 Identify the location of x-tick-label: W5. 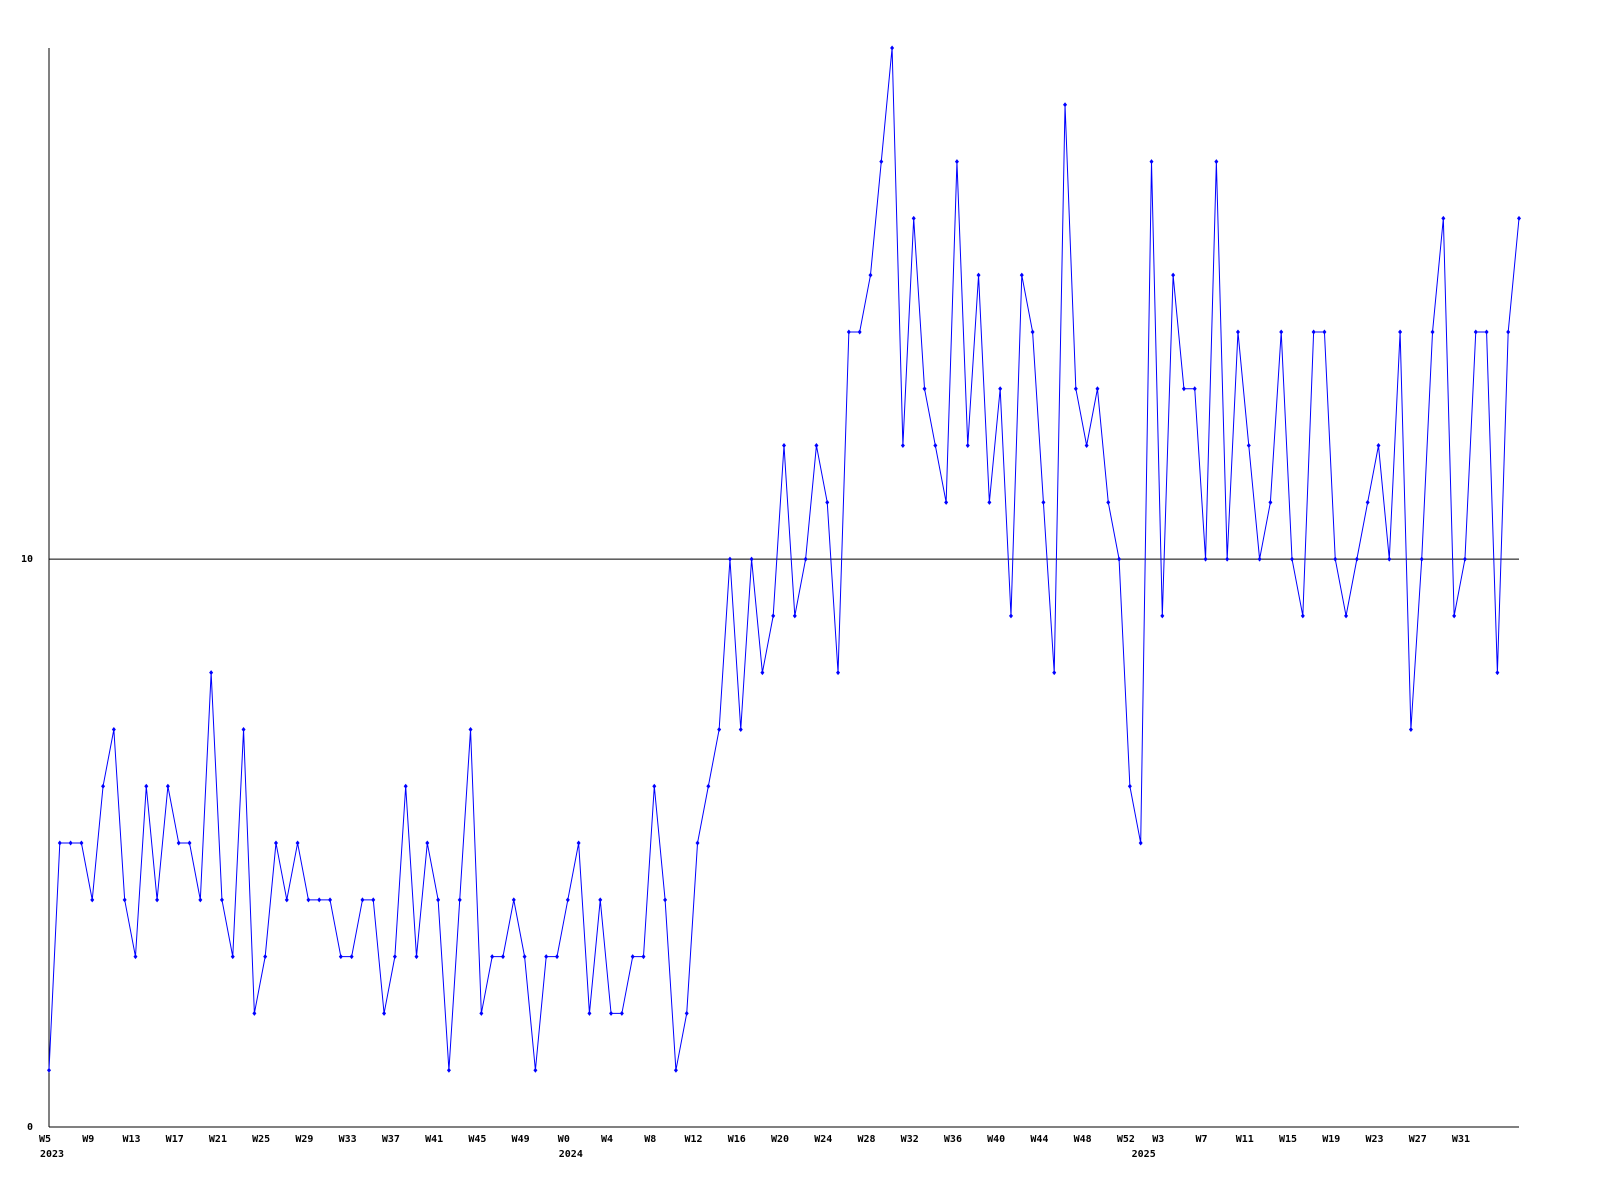
(45, 1139).